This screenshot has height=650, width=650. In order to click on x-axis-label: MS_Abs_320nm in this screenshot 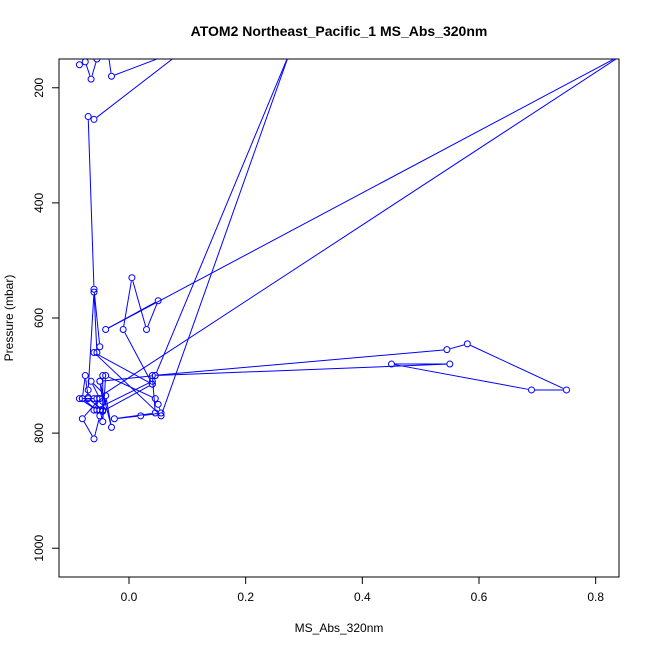, I will do `click(339, 628)`.